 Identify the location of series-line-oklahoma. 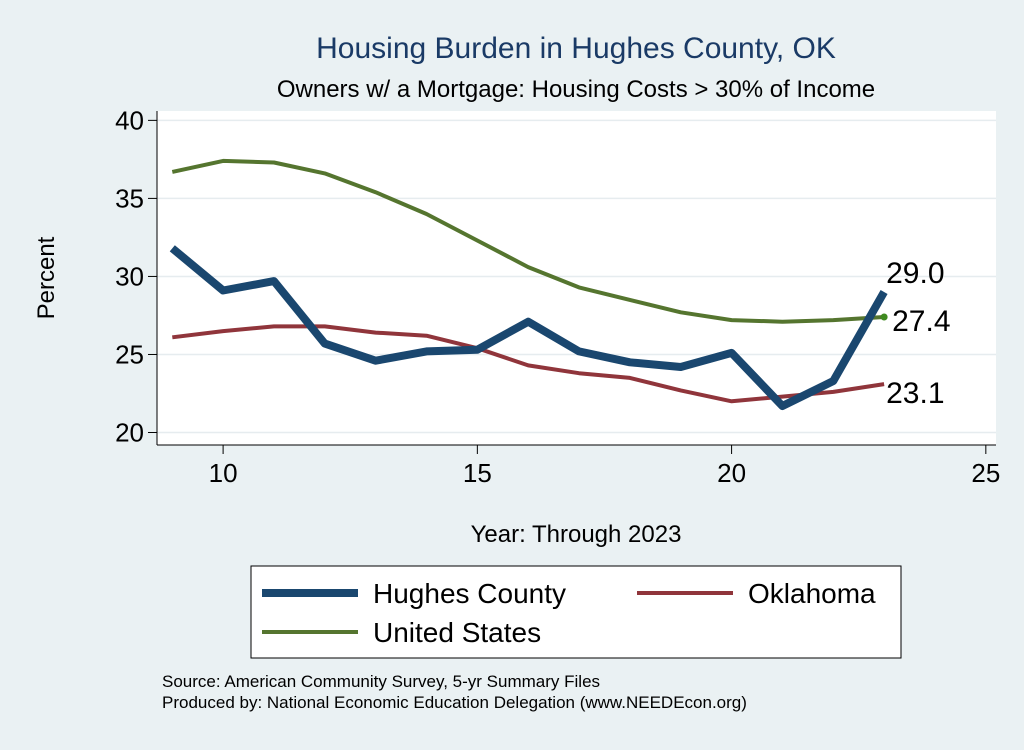
(528, 364).